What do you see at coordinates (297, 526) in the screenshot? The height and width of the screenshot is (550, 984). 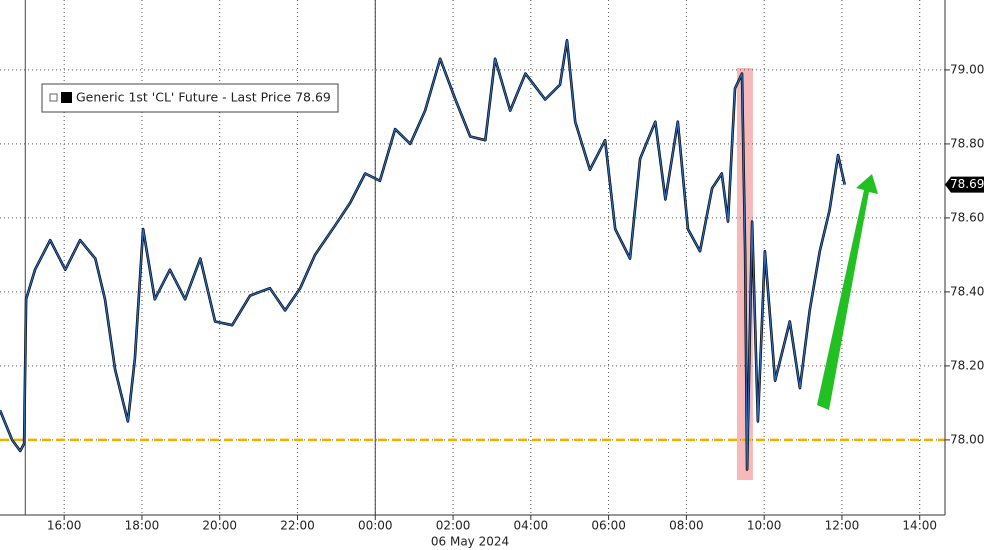 I see `x-tick-label: 22:00` at bounding box center [297, 526].